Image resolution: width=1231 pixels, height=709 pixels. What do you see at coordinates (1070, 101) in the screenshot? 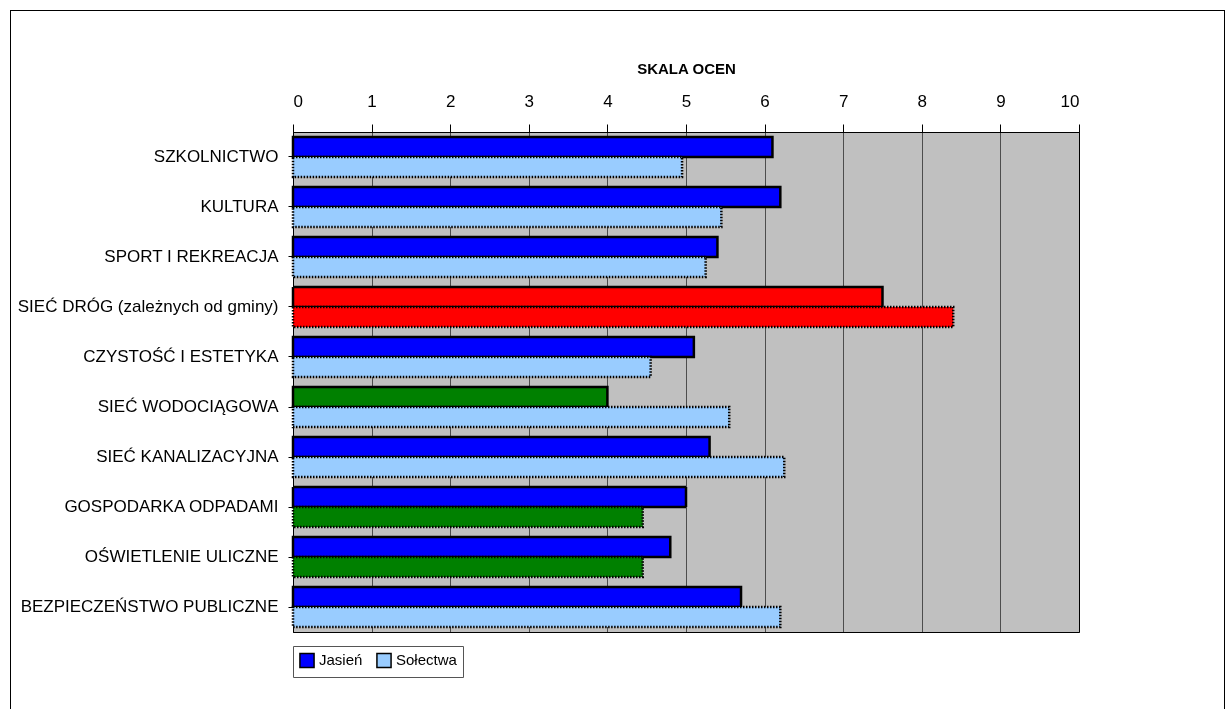
I see `x-tick-label: 10` at bounding box center [1070, 101].